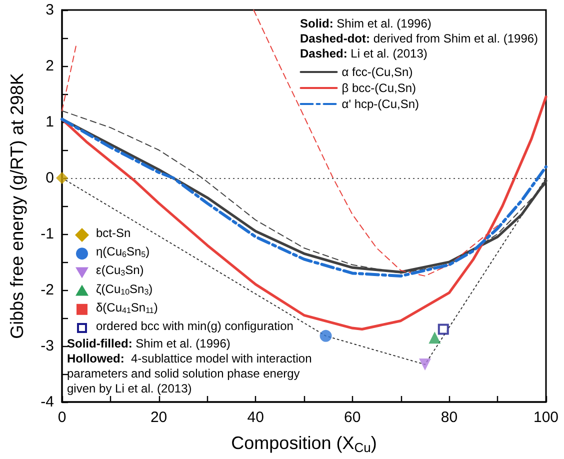 The height and width of the screenshot is (459, 564). I want to click on x-tick-label: 20, so click(159, 417).